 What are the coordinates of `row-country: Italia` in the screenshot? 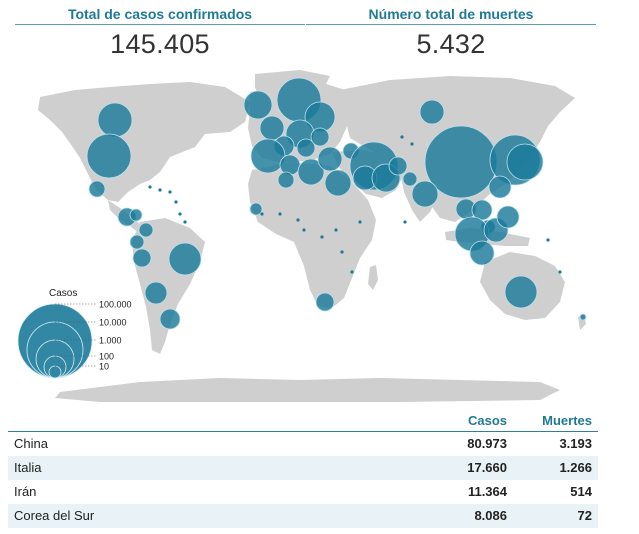 It's located at (28, 467).